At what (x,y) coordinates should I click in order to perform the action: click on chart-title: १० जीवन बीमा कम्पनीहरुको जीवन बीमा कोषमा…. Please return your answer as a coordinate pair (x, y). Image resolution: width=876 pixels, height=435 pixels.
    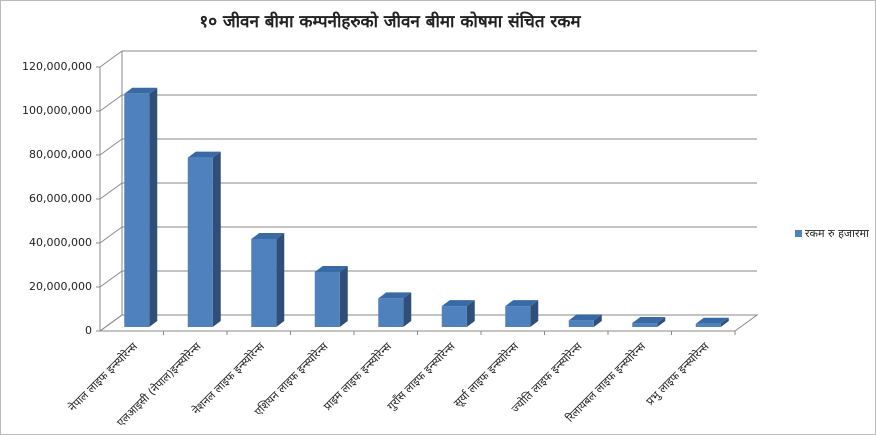
    Looking at the image, I should click on (390, 21).